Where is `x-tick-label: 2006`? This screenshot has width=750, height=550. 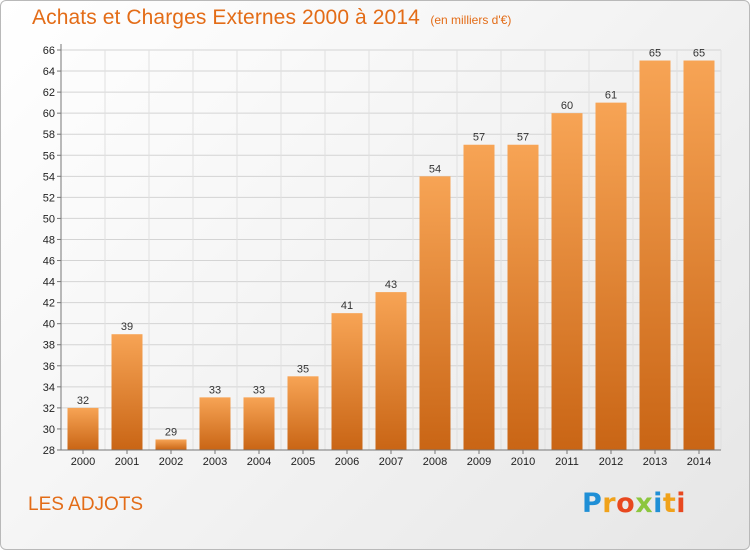
x-tick-label: 2006 is located at coordinates (347, 462).